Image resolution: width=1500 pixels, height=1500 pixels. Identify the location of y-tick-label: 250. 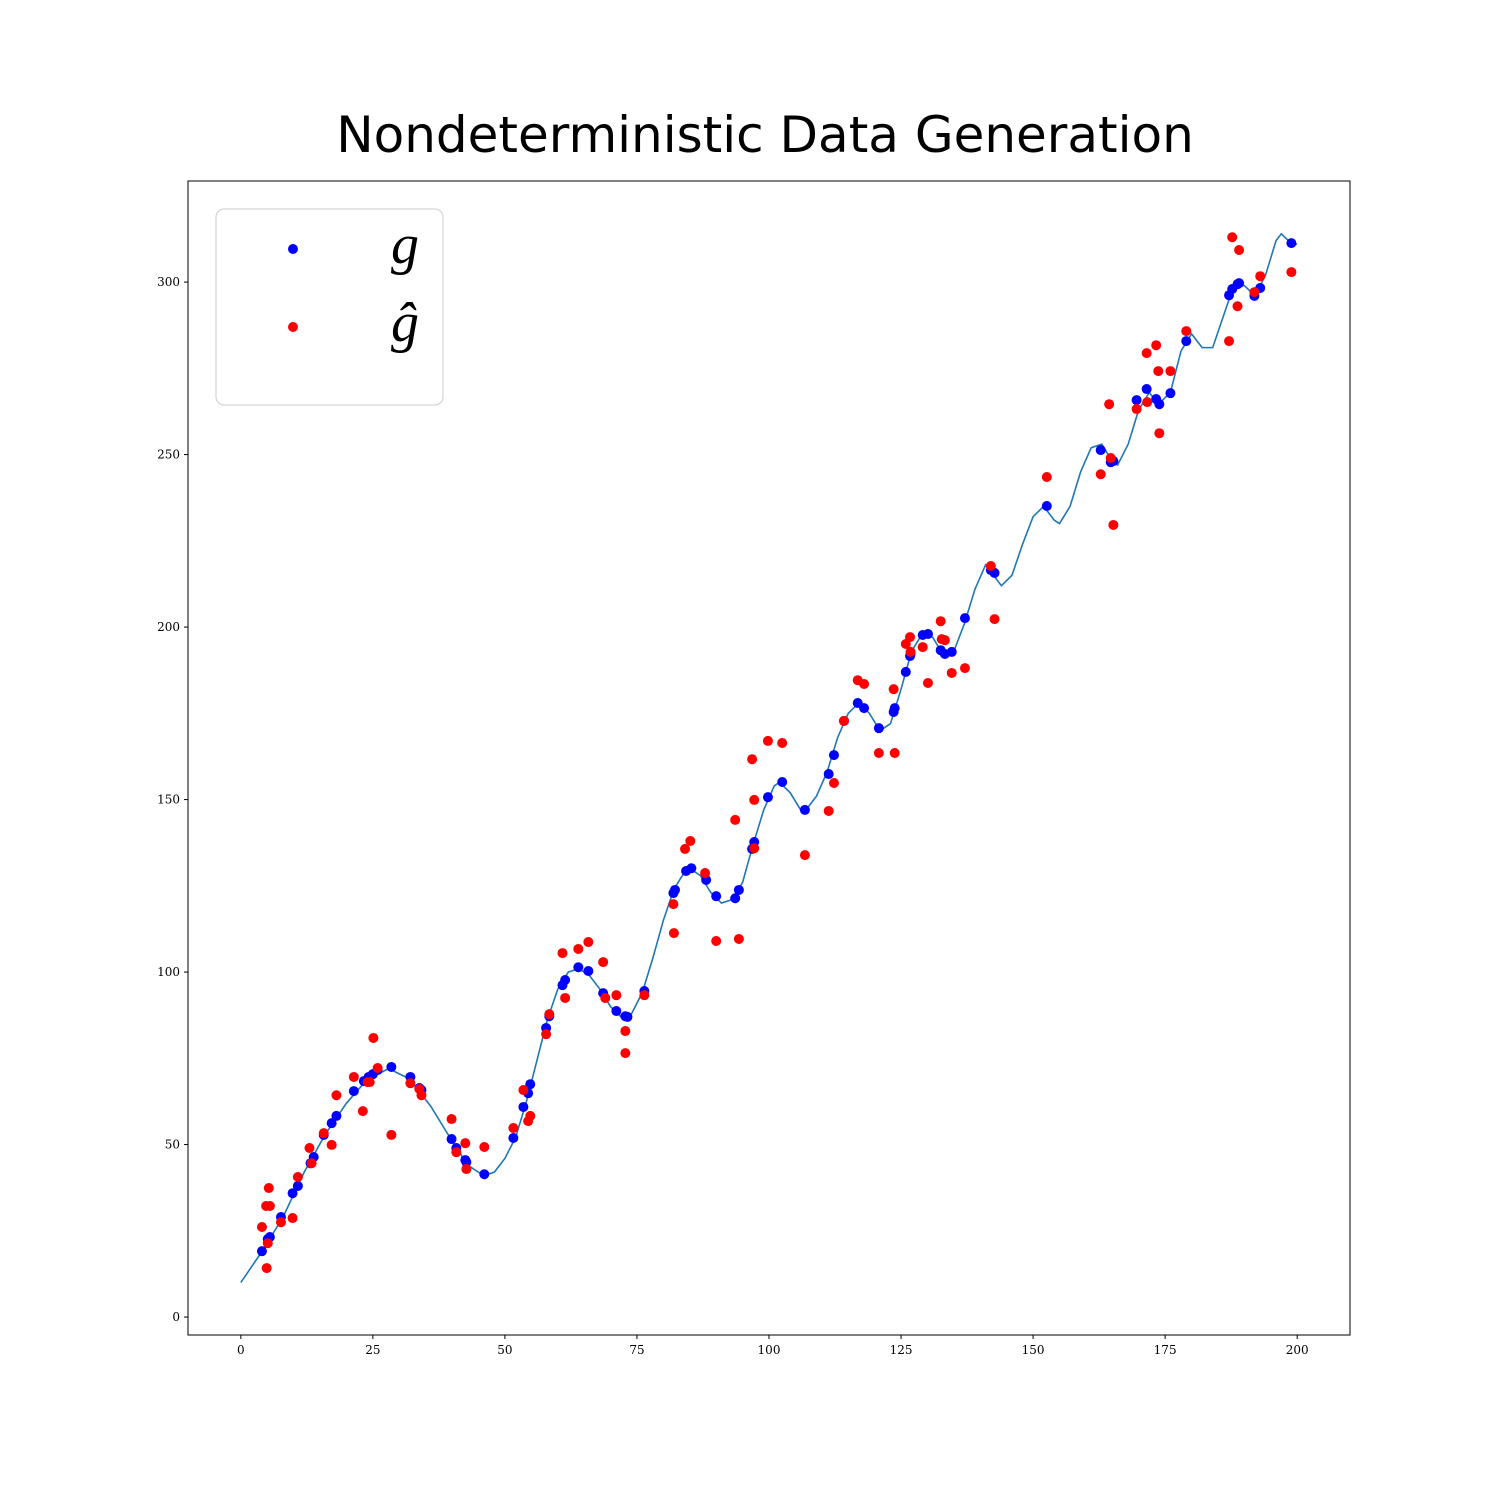
(168, 455).